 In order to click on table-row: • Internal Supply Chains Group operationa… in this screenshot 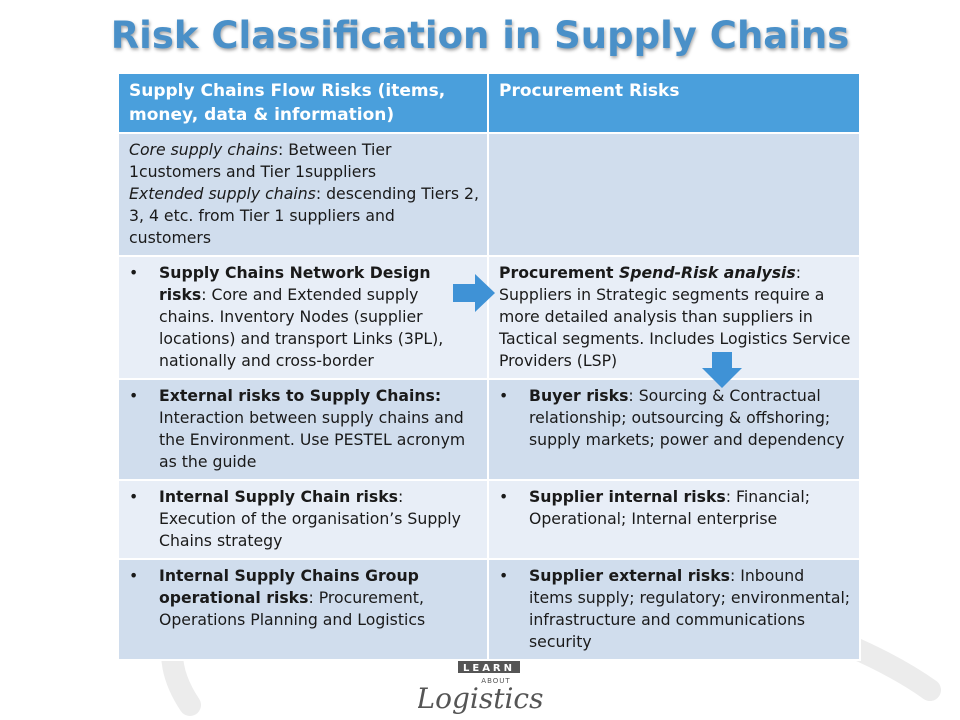, I will do `click(489, 609)`.